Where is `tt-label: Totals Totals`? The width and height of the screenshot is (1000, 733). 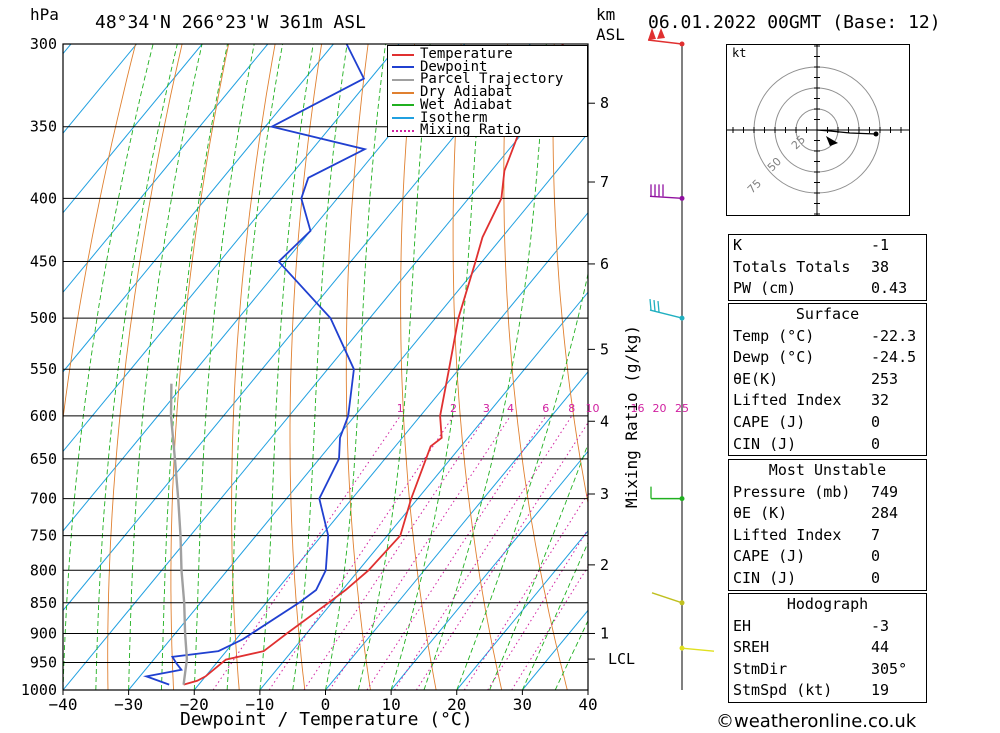
tt-label: Totals Totals is located at coordinates (792, 266).